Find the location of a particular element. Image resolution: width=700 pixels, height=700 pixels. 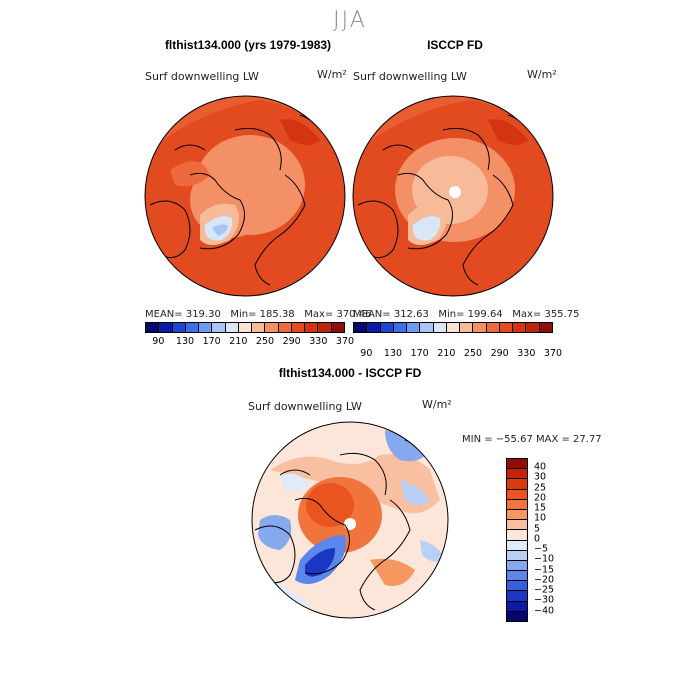

obs-panel-title: ISCCP FD is located at coordinates (455, 45).